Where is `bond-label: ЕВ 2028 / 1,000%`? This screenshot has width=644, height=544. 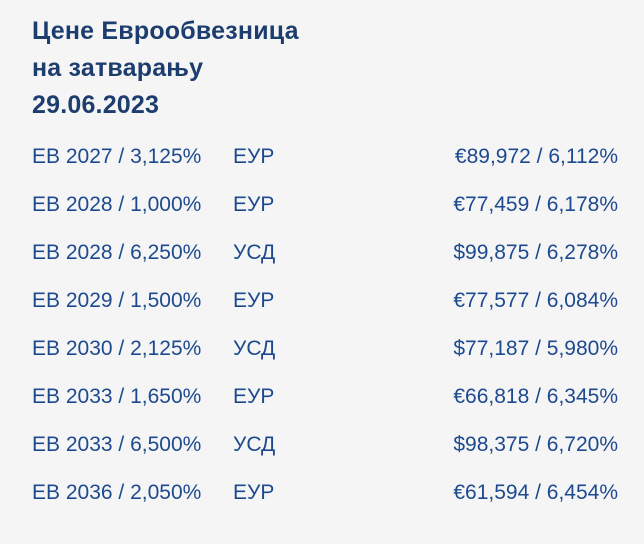
bond-label: ЕВ 2028 / 1,000% is located at coordinates (117, 204).